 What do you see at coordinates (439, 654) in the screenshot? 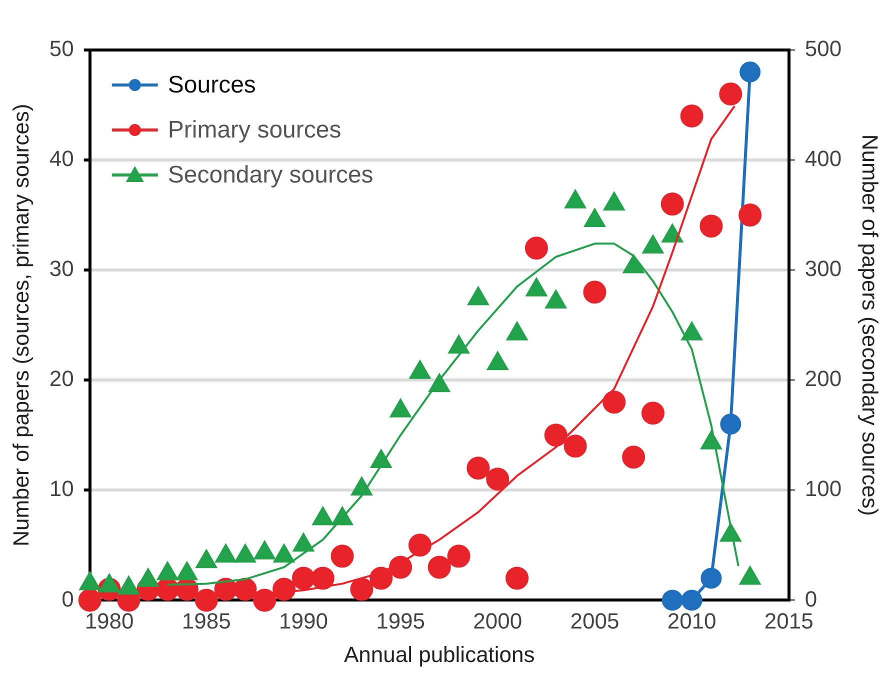
I see `x-axis-title: Annual publications` at bounding box center [439, 654].